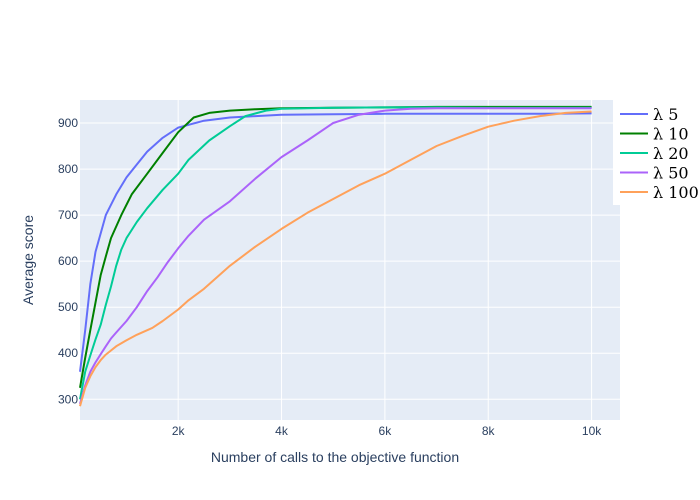 The width and height of the screenshot is (700, 500). I want to click on x-tick-label: 8k, so click(489, 431).